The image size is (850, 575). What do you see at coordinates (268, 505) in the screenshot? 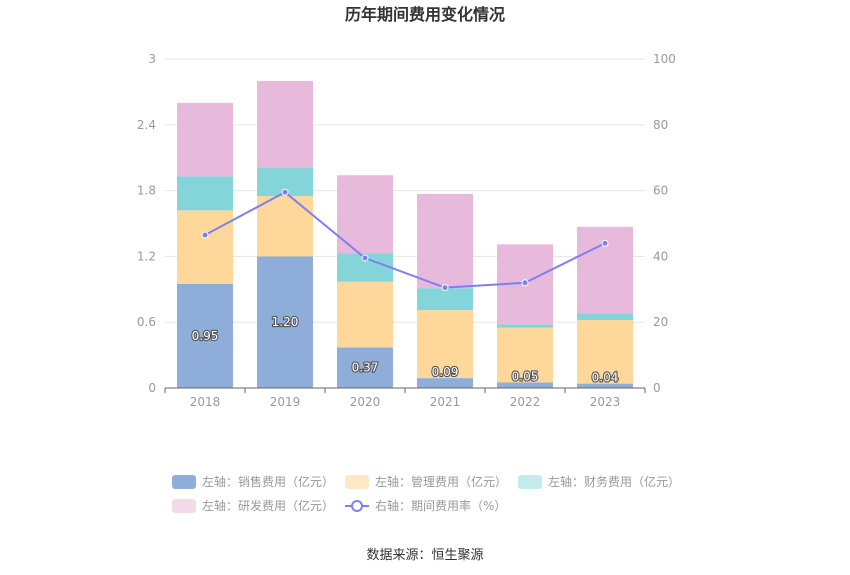
I see `legend-label: 左轴：研发费用（亿元）` at bounding box center [268, 505].